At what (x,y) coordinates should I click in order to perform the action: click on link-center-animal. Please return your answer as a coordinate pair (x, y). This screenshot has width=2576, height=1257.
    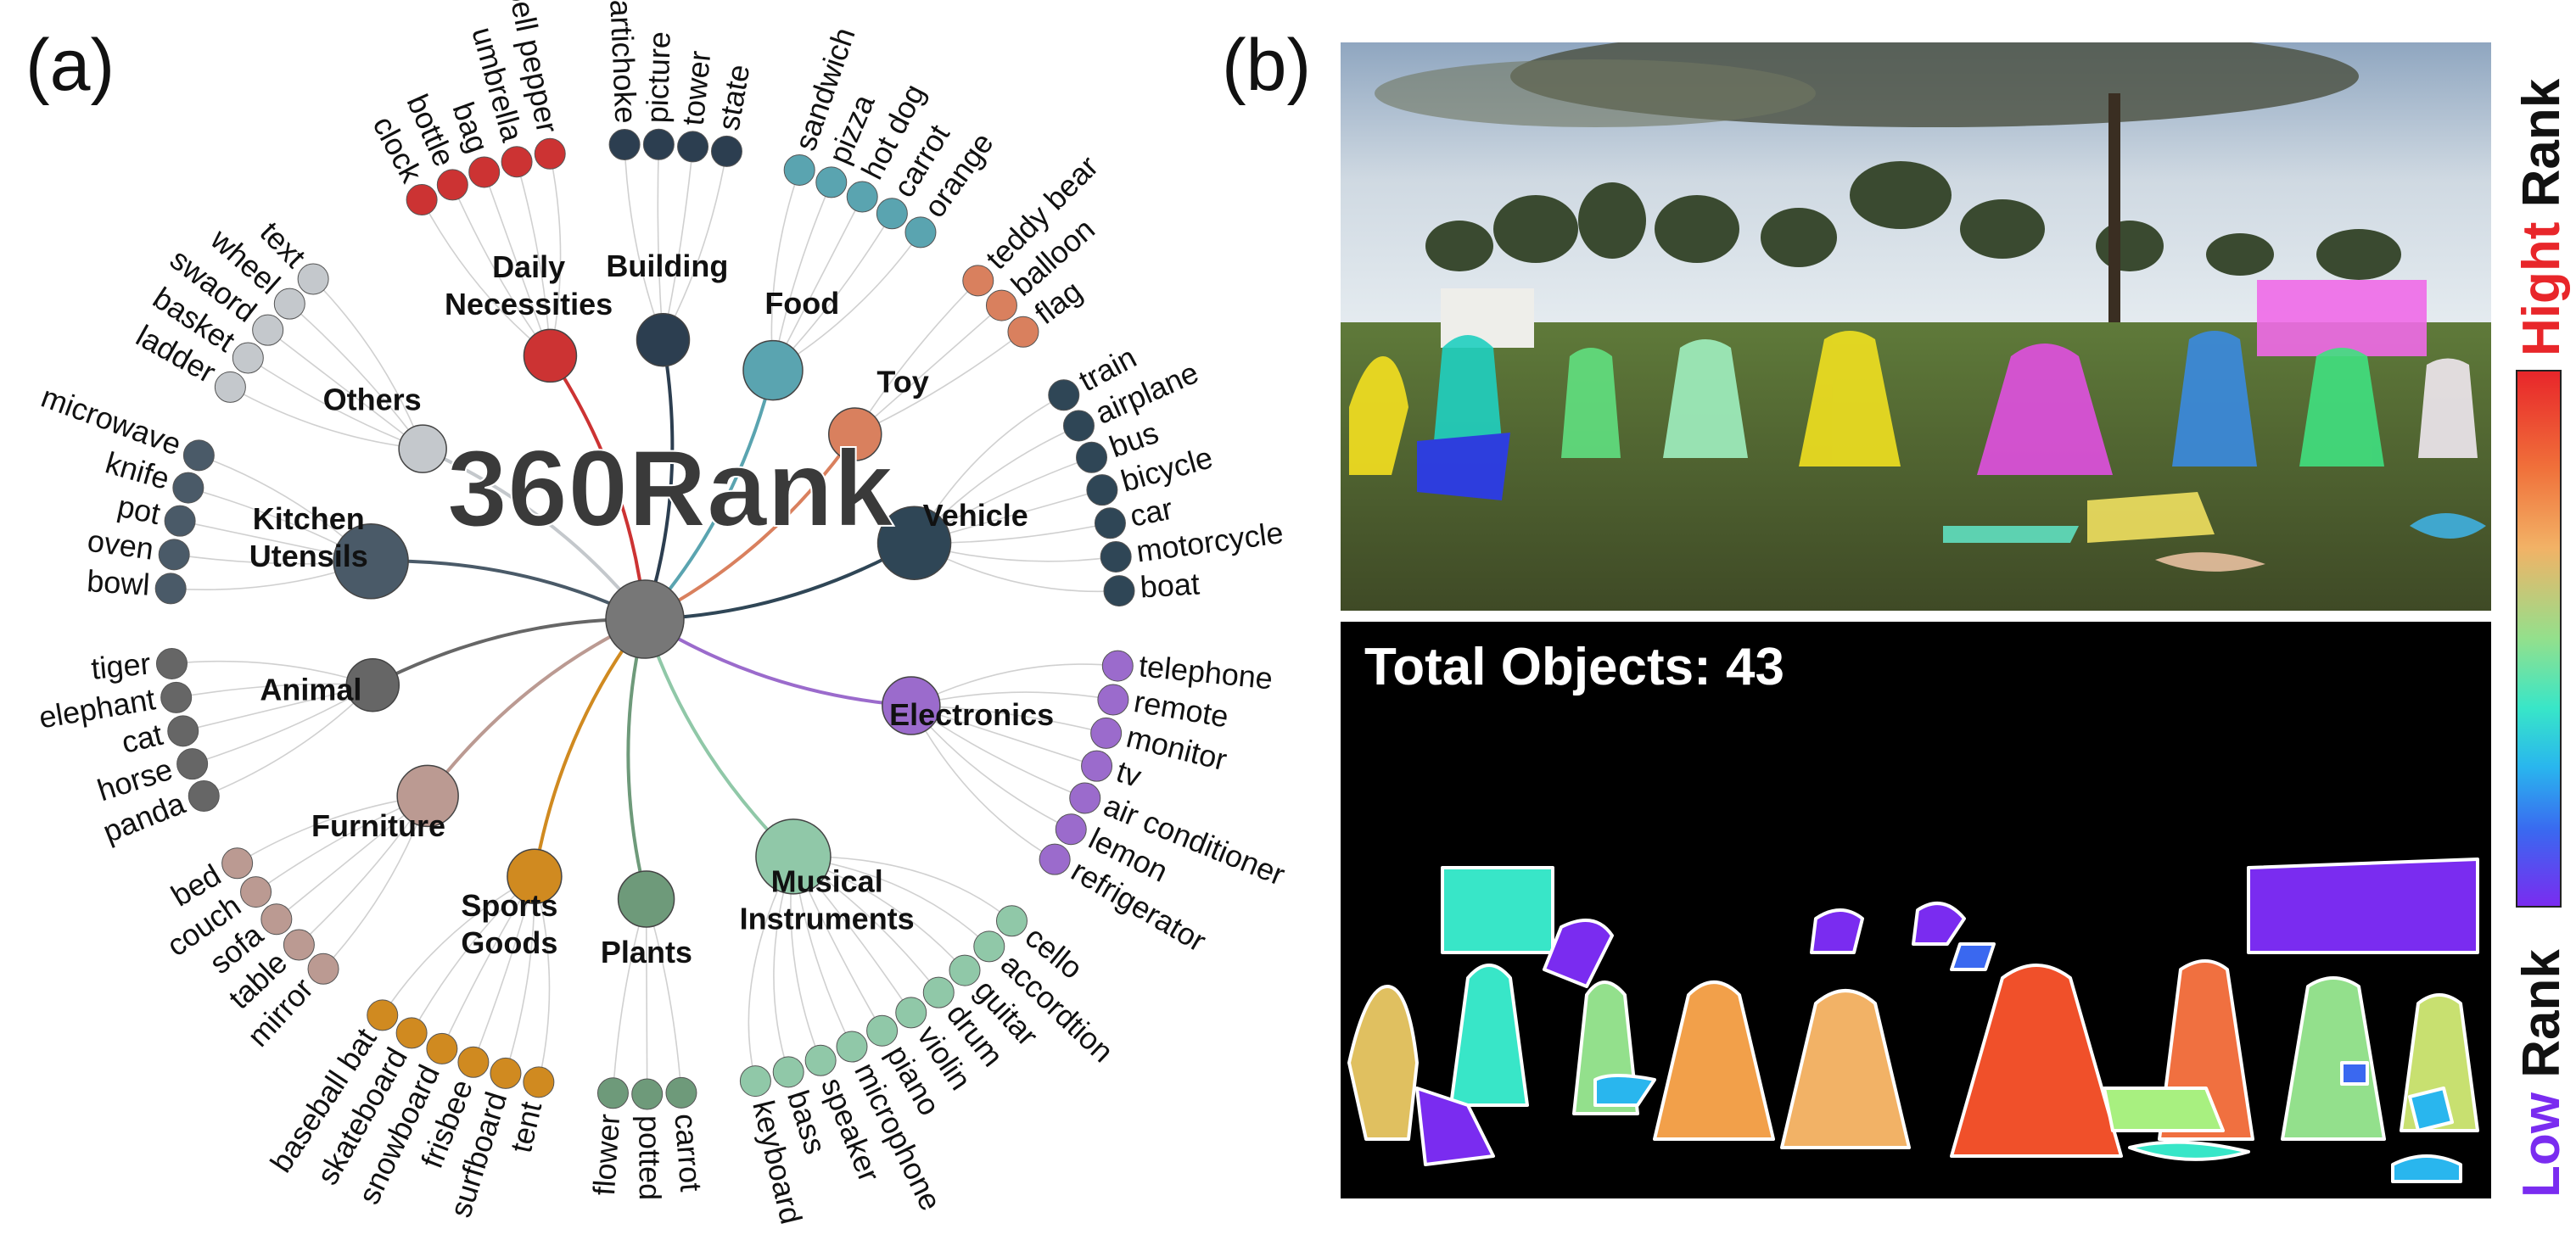
    Looking at the image, I should click on (509, 652).